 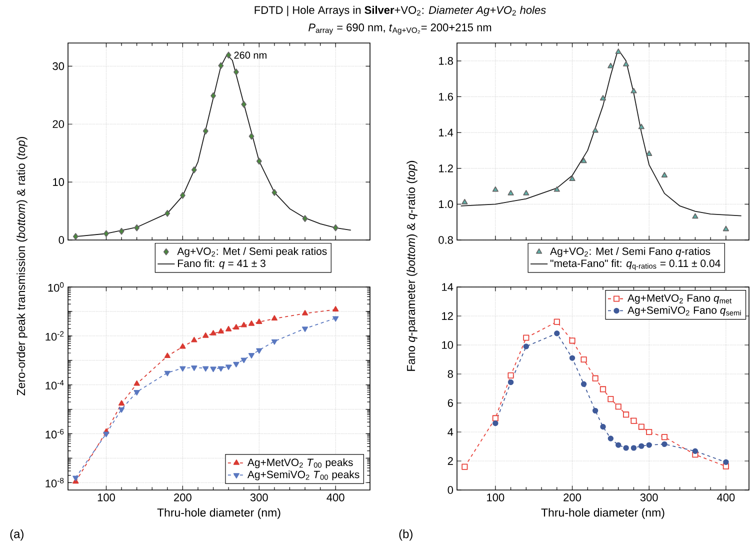 What do you see at coordinates (55, 433) in the screenshot?
I see `y-tick-label: 10$^{-6}$` at bounding box center [55, 433].